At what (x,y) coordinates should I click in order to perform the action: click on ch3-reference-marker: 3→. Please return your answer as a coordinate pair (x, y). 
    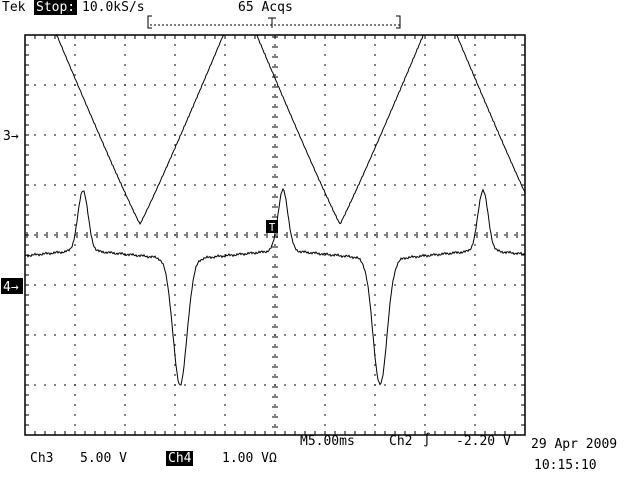
    Looking at the image, I should click on (11, 136).